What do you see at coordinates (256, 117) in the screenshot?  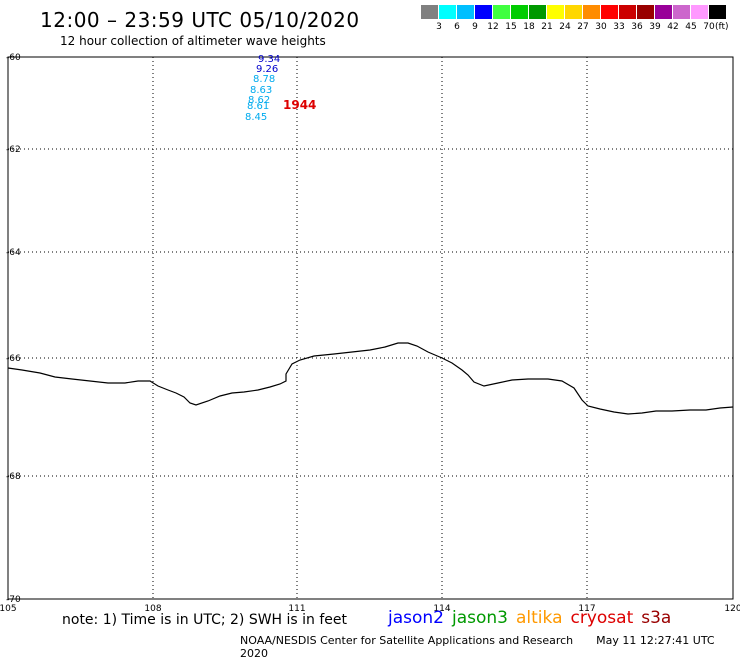 I see `wave-height-value: 8.45` at bounding box center [256, 117].